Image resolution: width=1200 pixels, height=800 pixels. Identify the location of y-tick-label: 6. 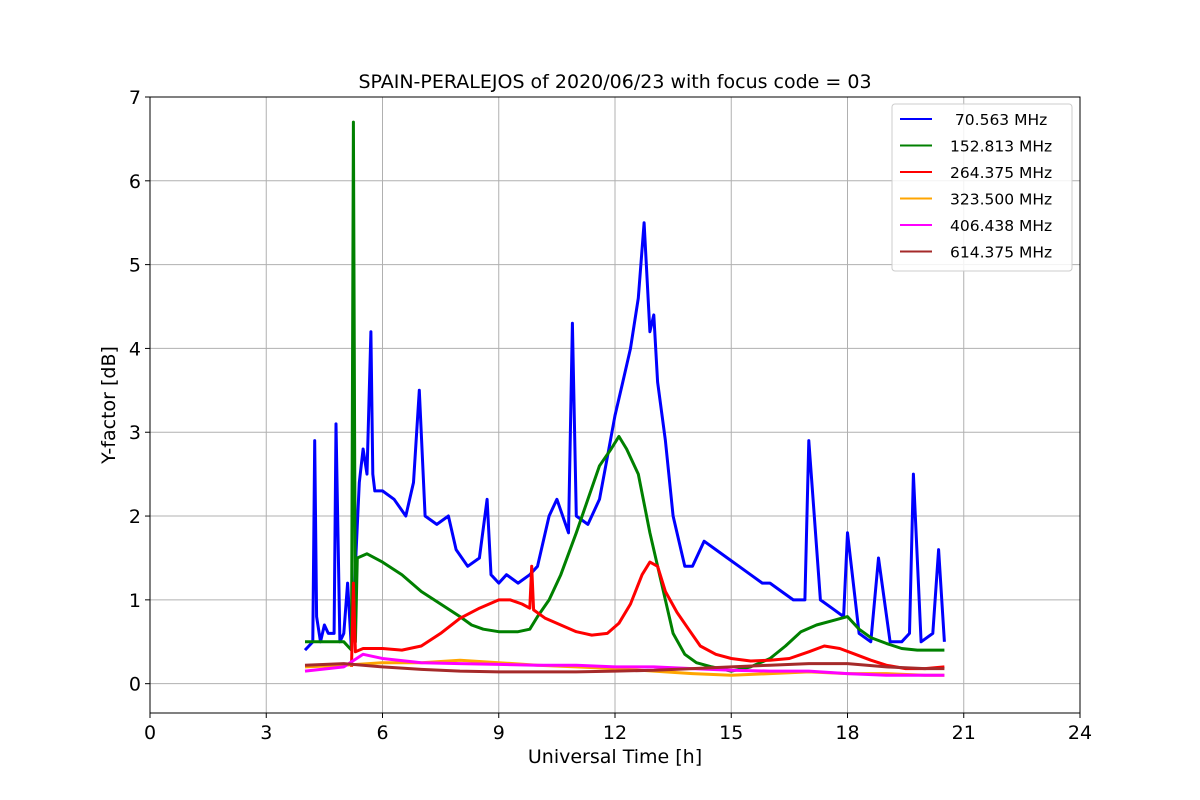
(135, 182).